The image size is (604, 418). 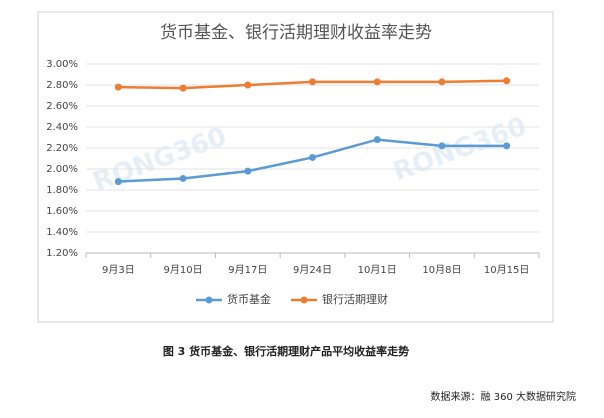 I want to click on x-tick-label: 9月10日, so click(x=183, y=270).